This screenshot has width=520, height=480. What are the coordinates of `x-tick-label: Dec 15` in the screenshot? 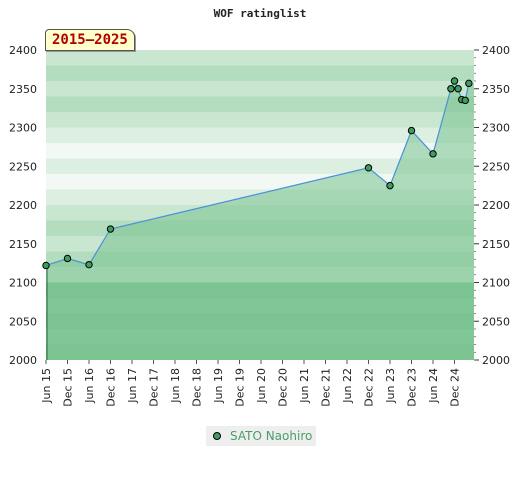 It's located at (68, 387).